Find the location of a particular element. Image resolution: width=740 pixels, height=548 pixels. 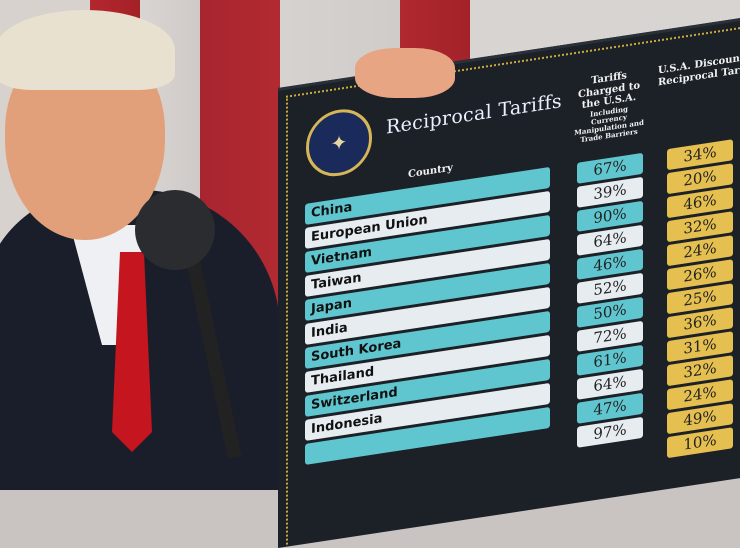

header-discounted: U.S.A. Discounted Reciprocal Tariffs is located at coordinates (699, 69).